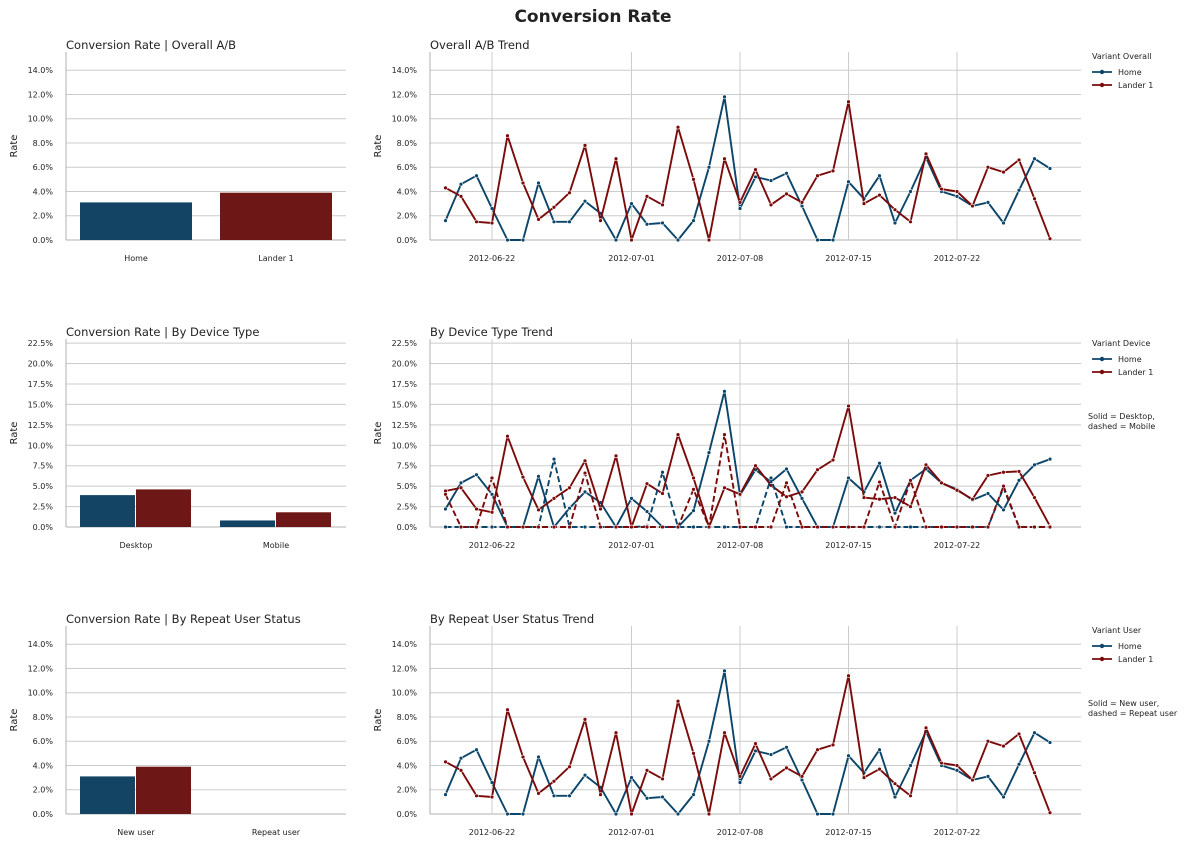  I want to click on panel6-ytick-label: 6.0%, so click(407, 741).